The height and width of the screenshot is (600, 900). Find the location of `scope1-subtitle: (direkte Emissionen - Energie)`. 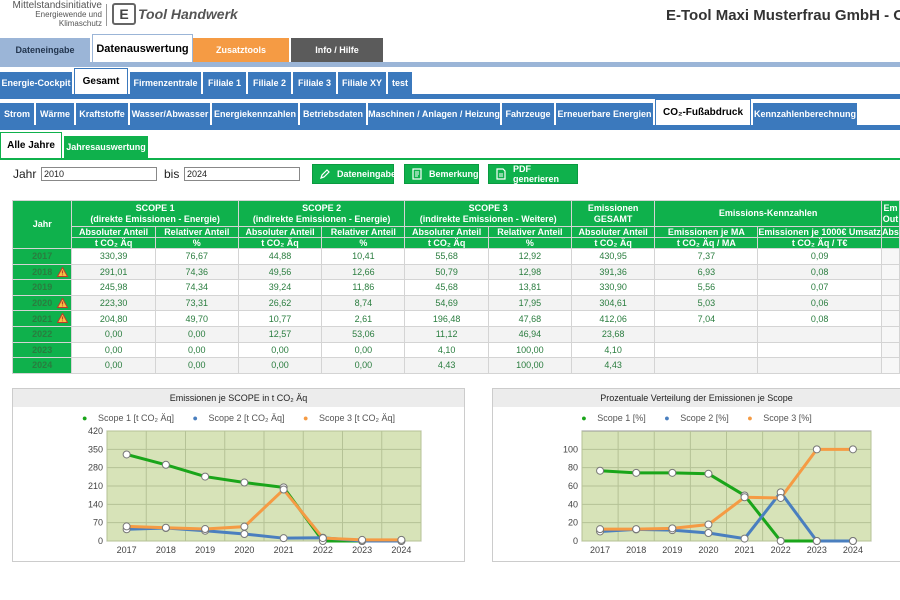

scope1-subtitle: (direkte Emissionen - Energie) is located at coordinates (155, 218).